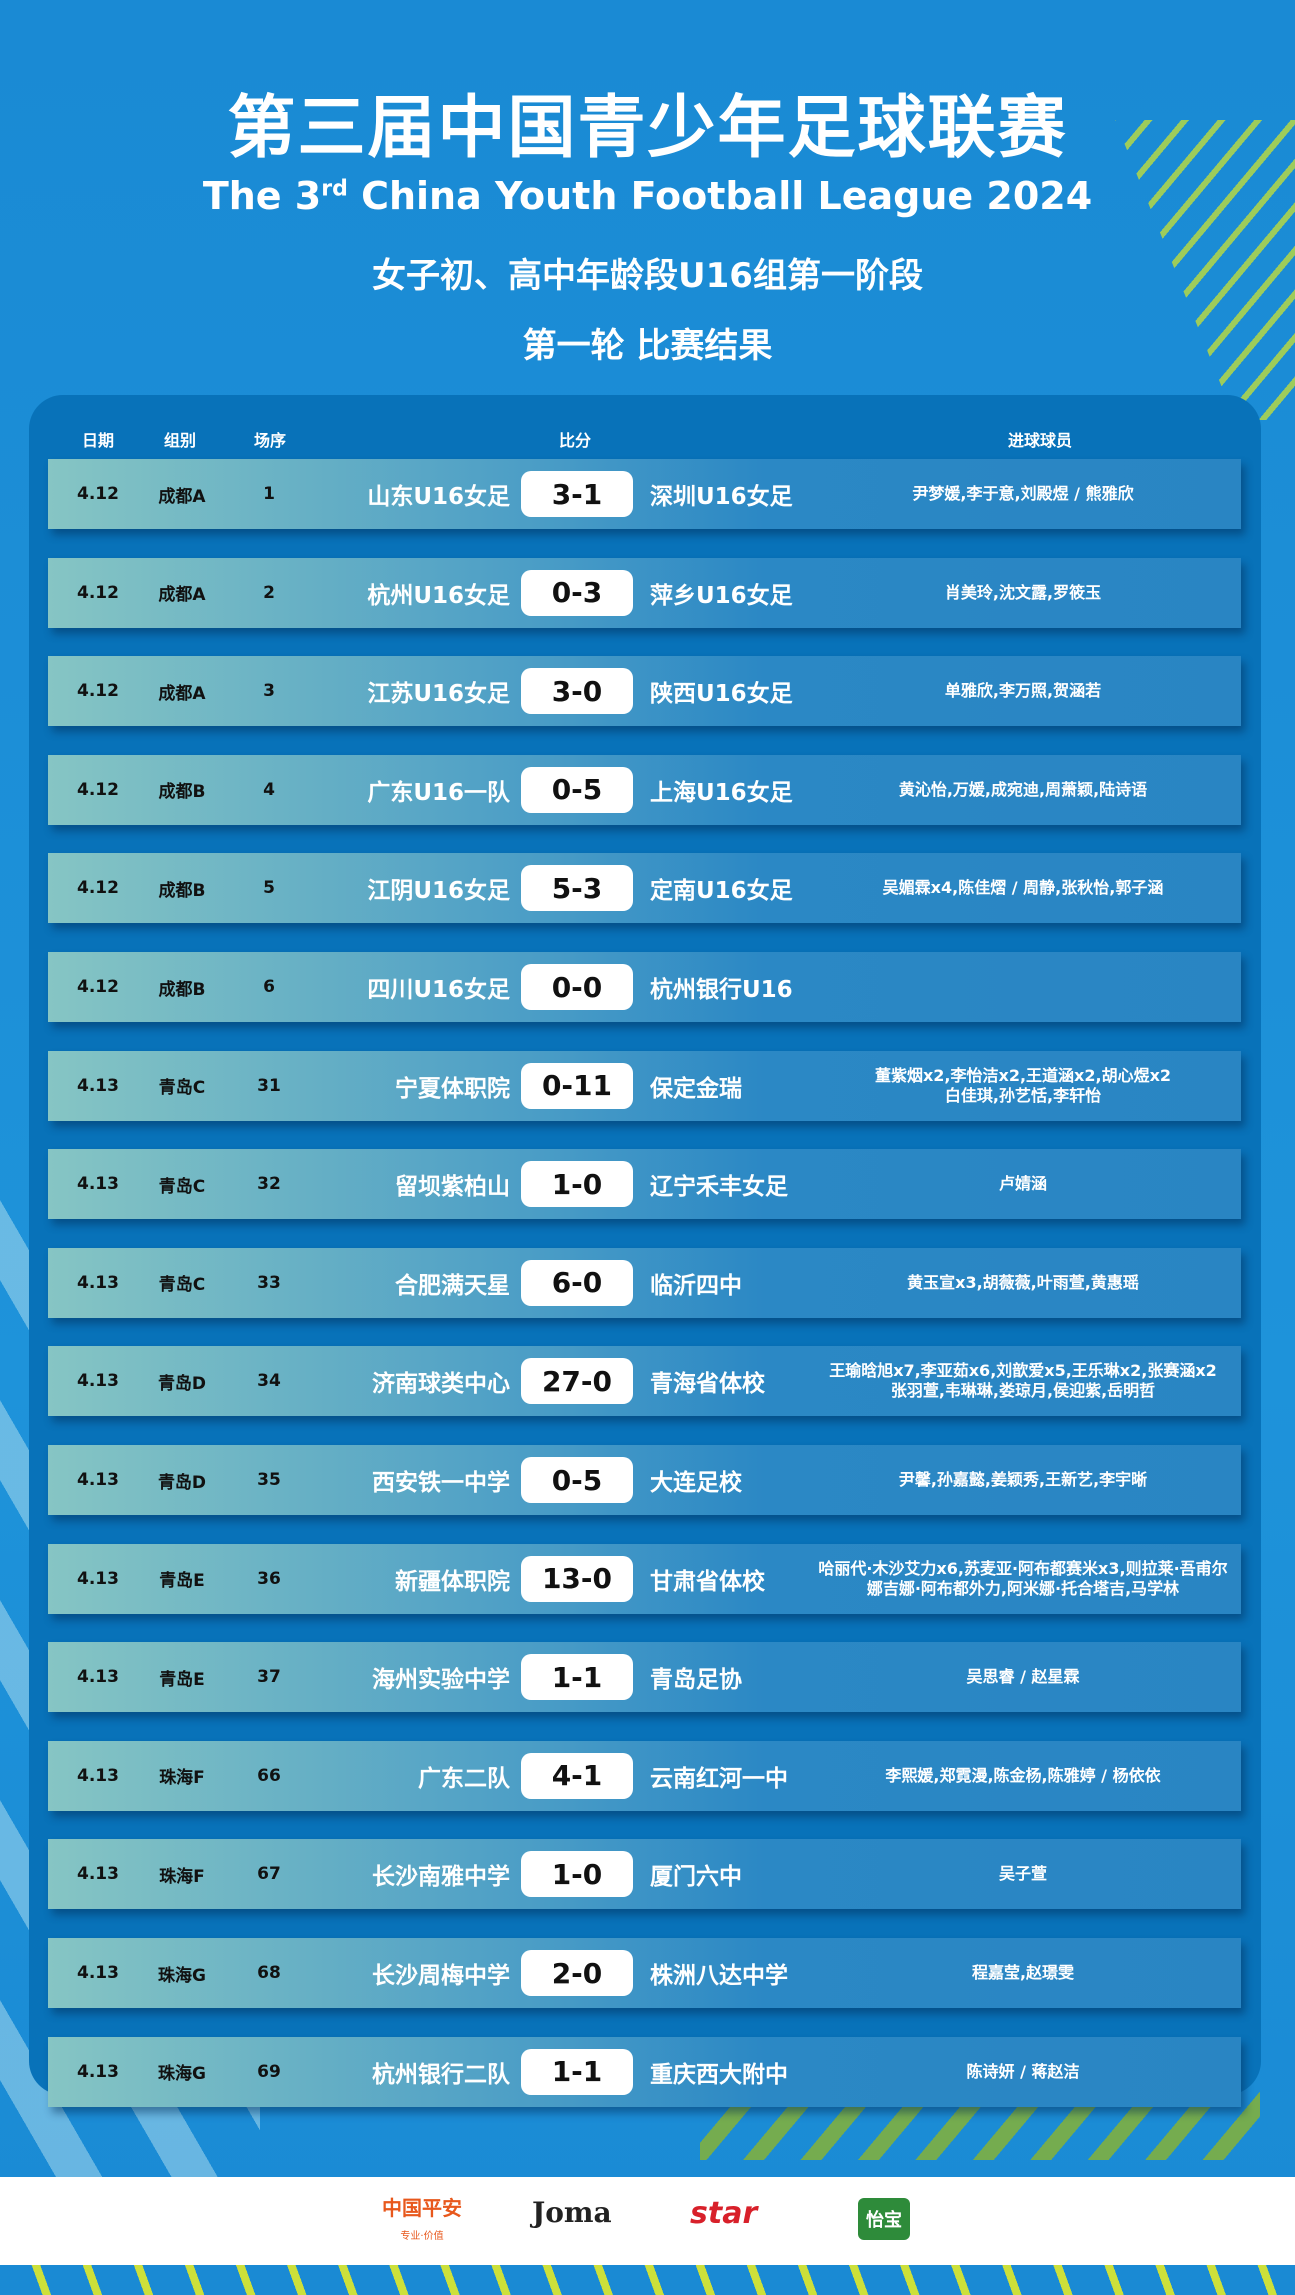 This screenshot has width=1295, height=2295. Describe the element at coordinates (182, 2074) in the screenshot. I see `match-group: 珠海G` at that location.